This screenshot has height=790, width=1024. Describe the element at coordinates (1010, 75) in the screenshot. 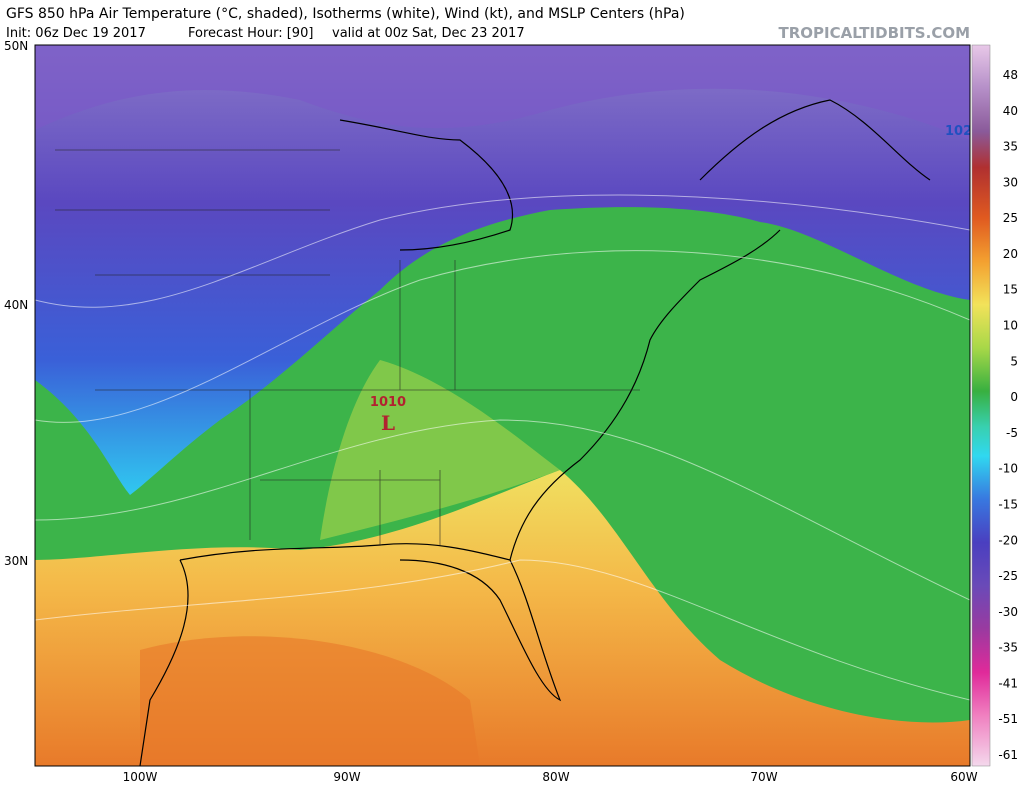

I see `colorbar-label: 48` at that location.